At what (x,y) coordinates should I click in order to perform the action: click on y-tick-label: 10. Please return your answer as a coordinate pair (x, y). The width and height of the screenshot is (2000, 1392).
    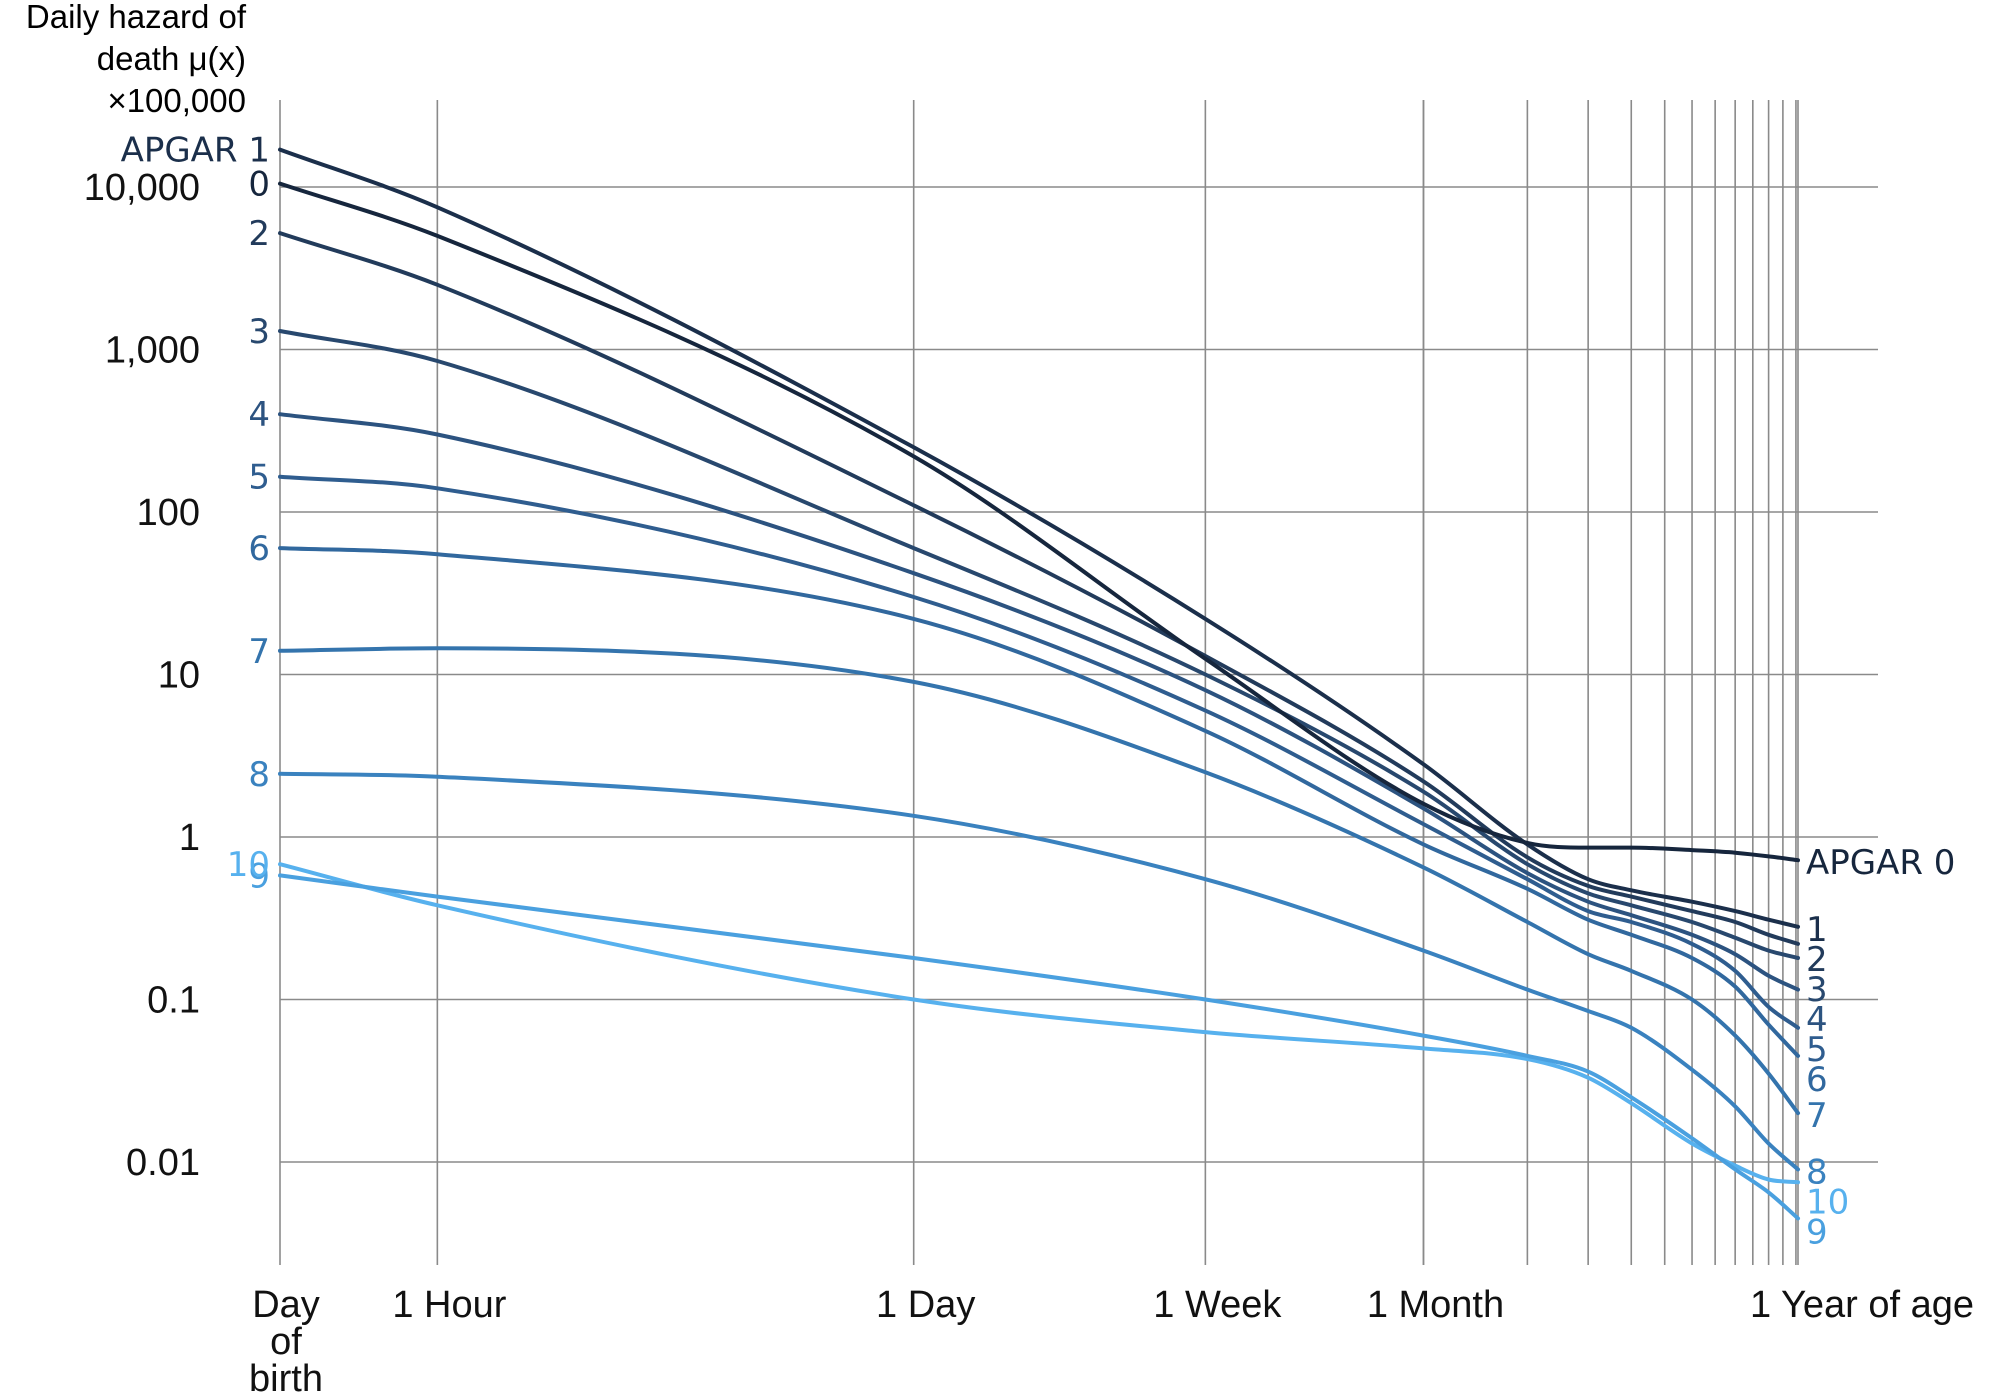
    Looking at the image, I should click on (179, 676).